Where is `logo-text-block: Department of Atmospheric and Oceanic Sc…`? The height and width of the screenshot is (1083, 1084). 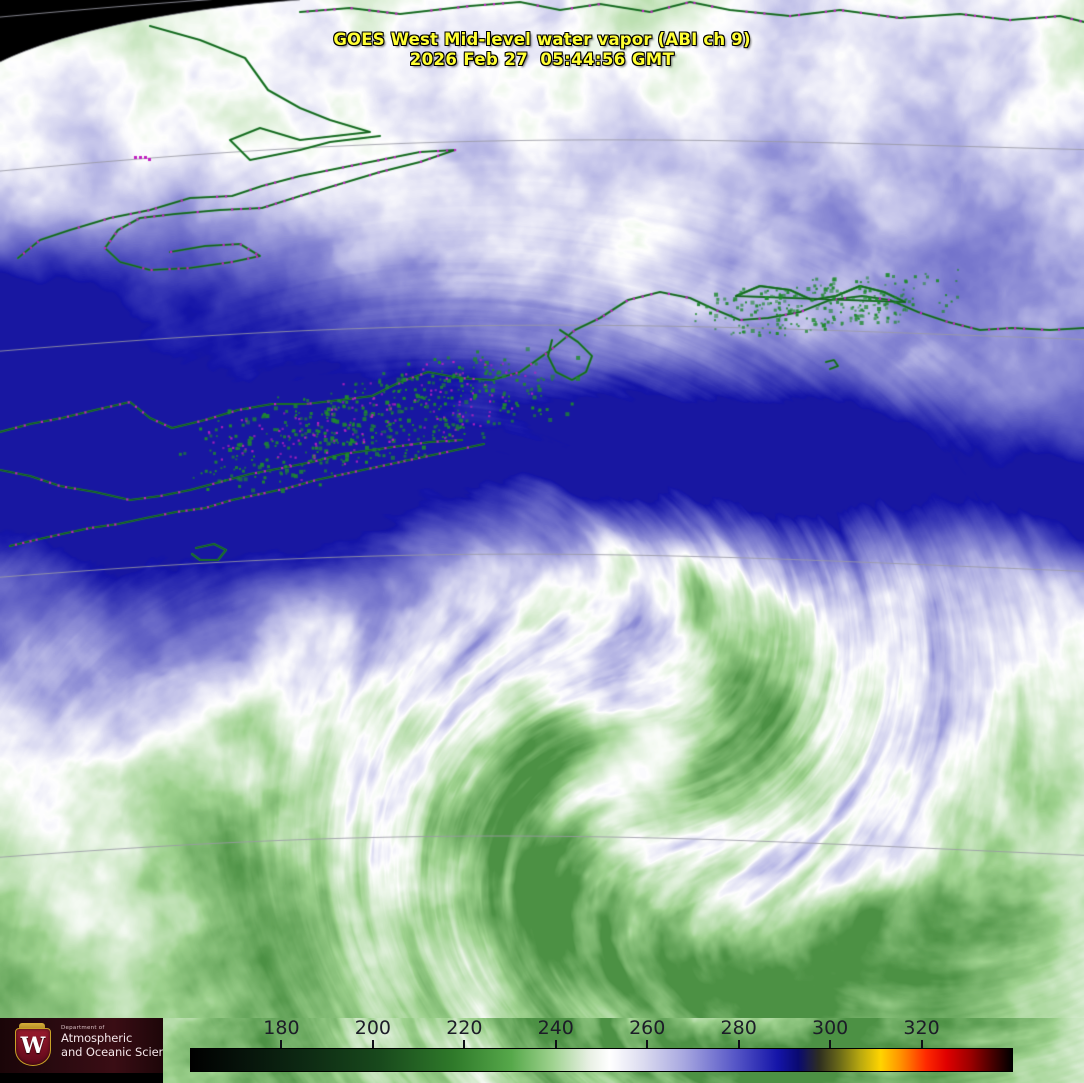
logo-text-block: Department of Atmospheric and Oceanic Sc… is located at coordinates (112, 1041).